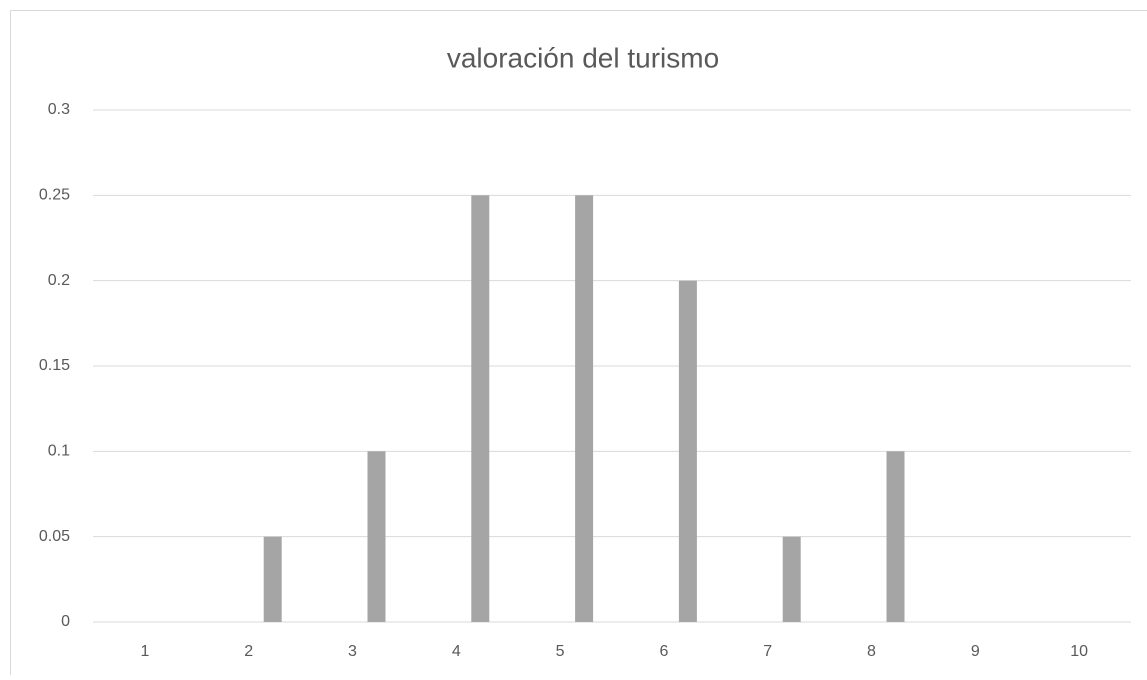 The image size is (1147, 680). I want to click on chart-title: valoración del turismo, so click(583, 57).